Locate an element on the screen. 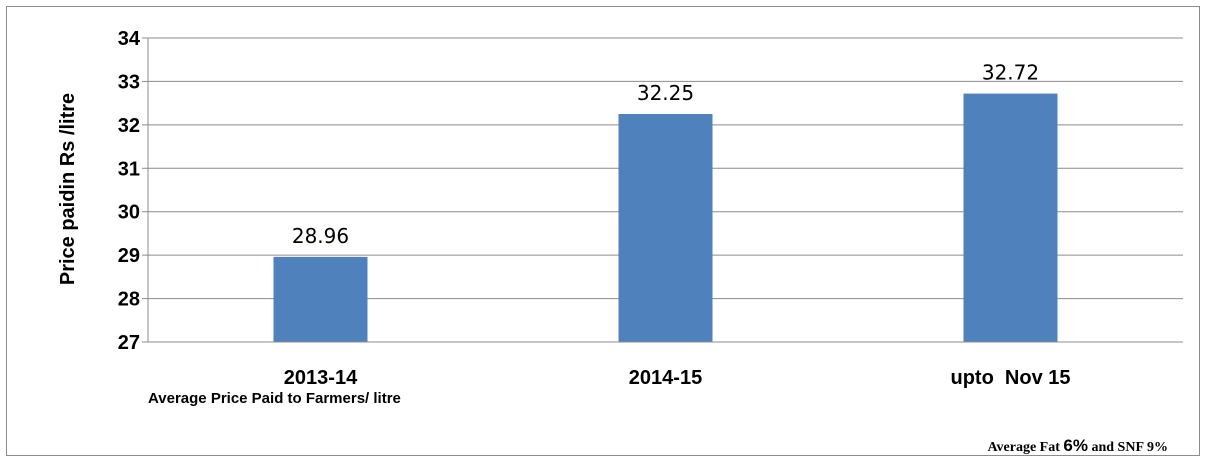  y-tick-labels: 27 28 29 30 31 32 33 34 is located at coordinates (129, 191).